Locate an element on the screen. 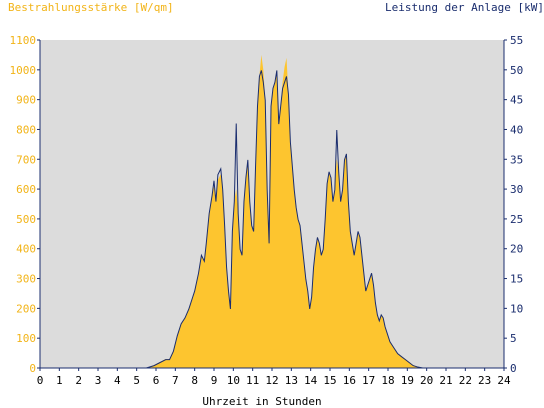 Image resolution: width=544 pixels, height=408 pixels. left-tick-label: 1000 is located at coordinates (23, 70).